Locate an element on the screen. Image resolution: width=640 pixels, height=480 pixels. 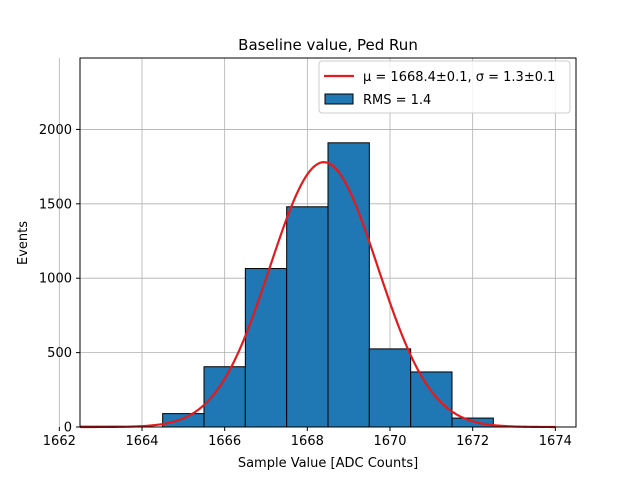
y-axis-ticks: 0 500 1000 1500 2000 is located at coordinates (59, 279).